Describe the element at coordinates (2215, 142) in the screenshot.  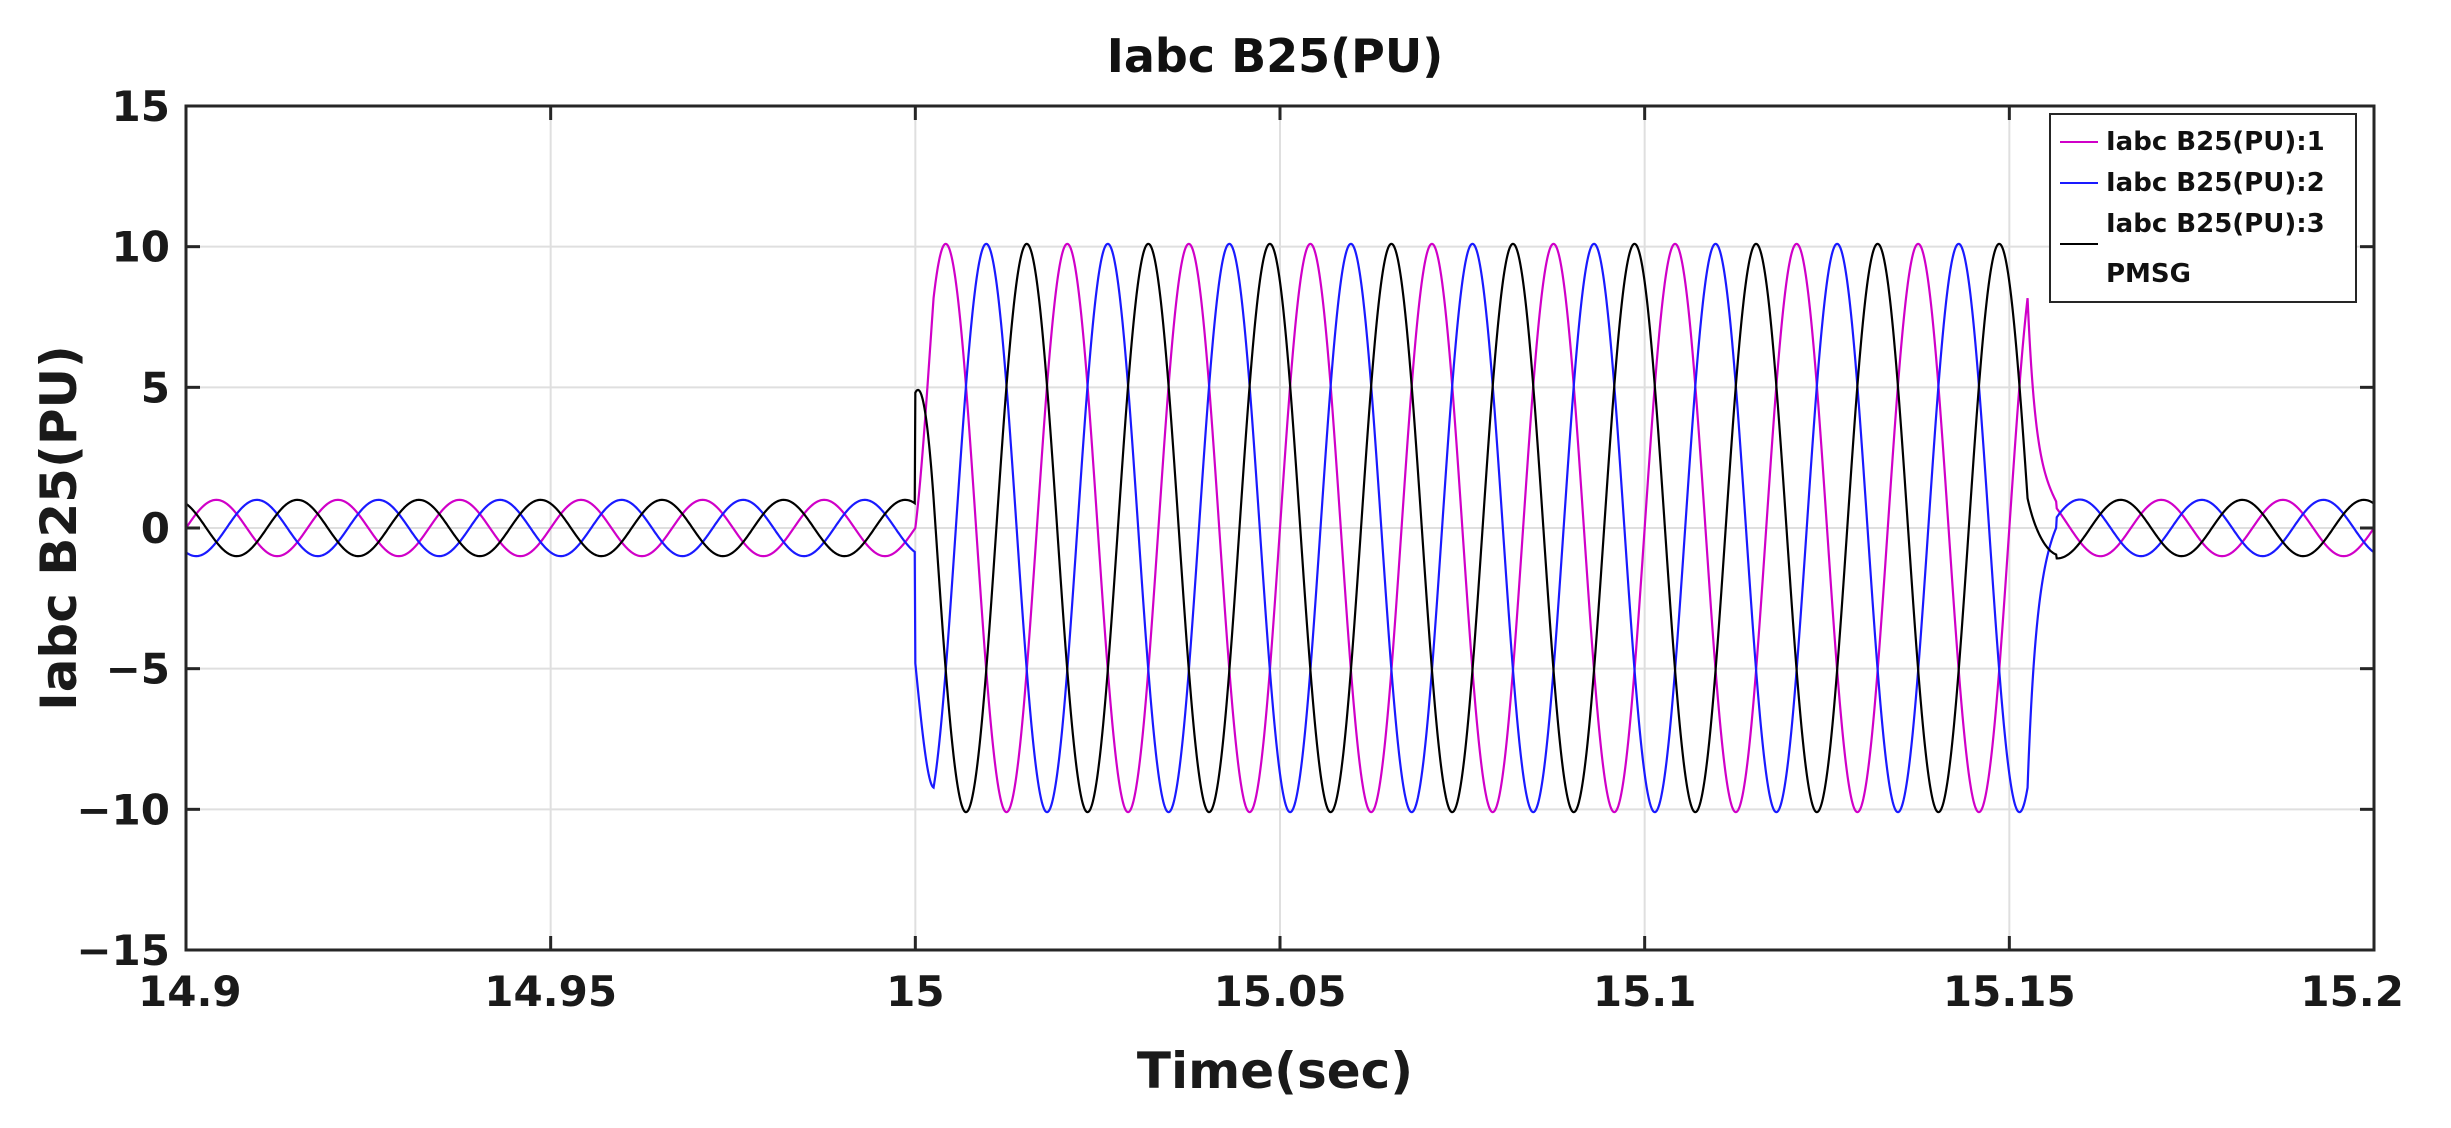
I see `legend-label-1: Iabc B25(PU):1` at that location.